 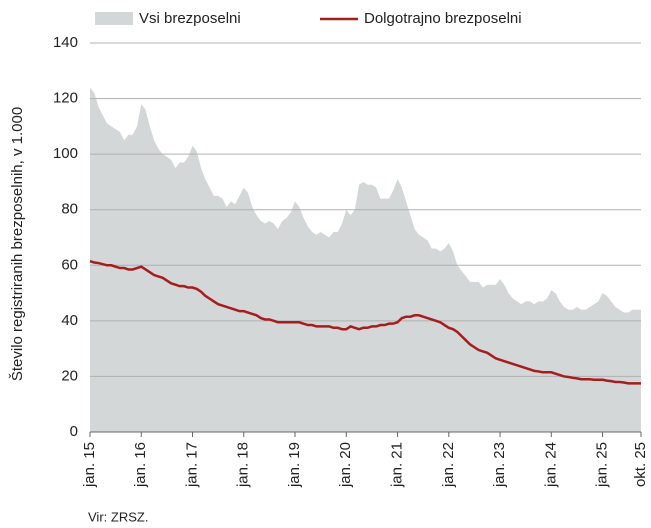 I want to click on x-tick-label: jan. 18, so click(x=243, y=465).